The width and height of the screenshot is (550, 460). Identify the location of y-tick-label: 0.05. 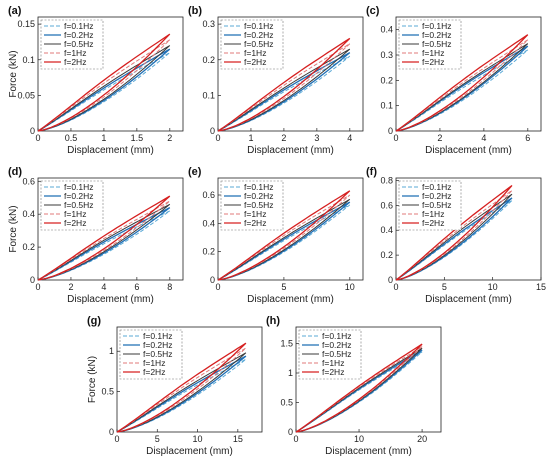
(26, 95).